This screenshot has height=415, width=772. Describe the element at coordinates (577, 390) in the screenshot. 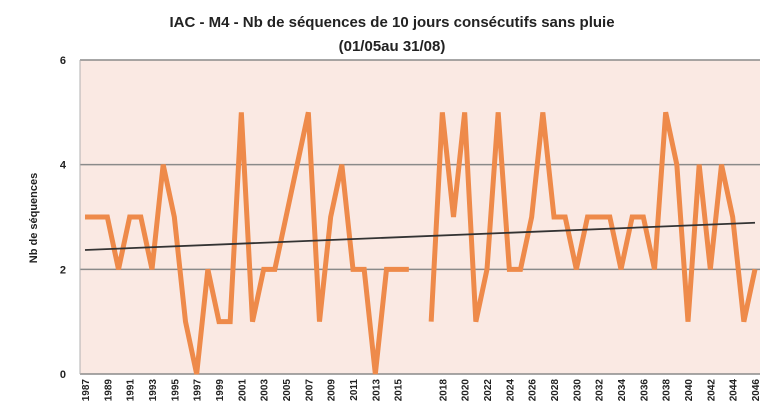

I see `x-tick-label: 2030` at that location.